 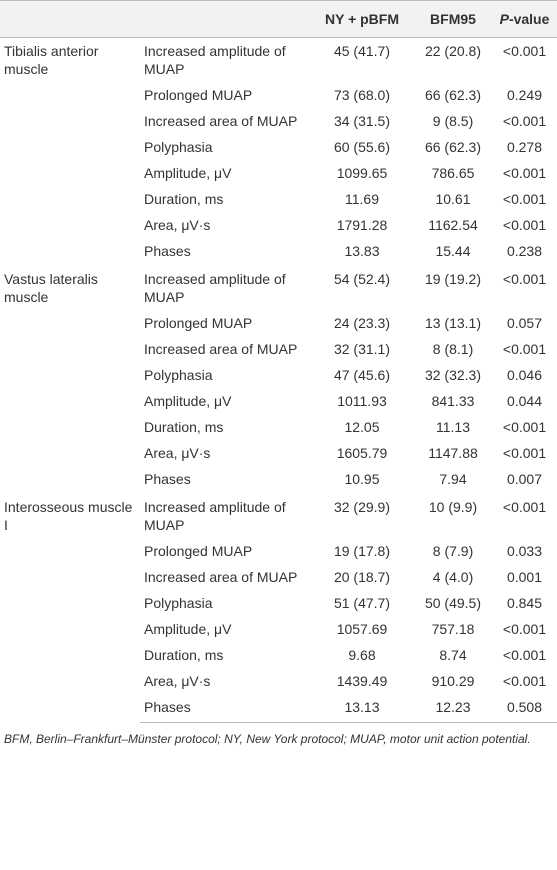 What do you see at coordinates (453, 708) in the screenshot?
I see `value-cell: 12.23` at bounding box center [453, 708].